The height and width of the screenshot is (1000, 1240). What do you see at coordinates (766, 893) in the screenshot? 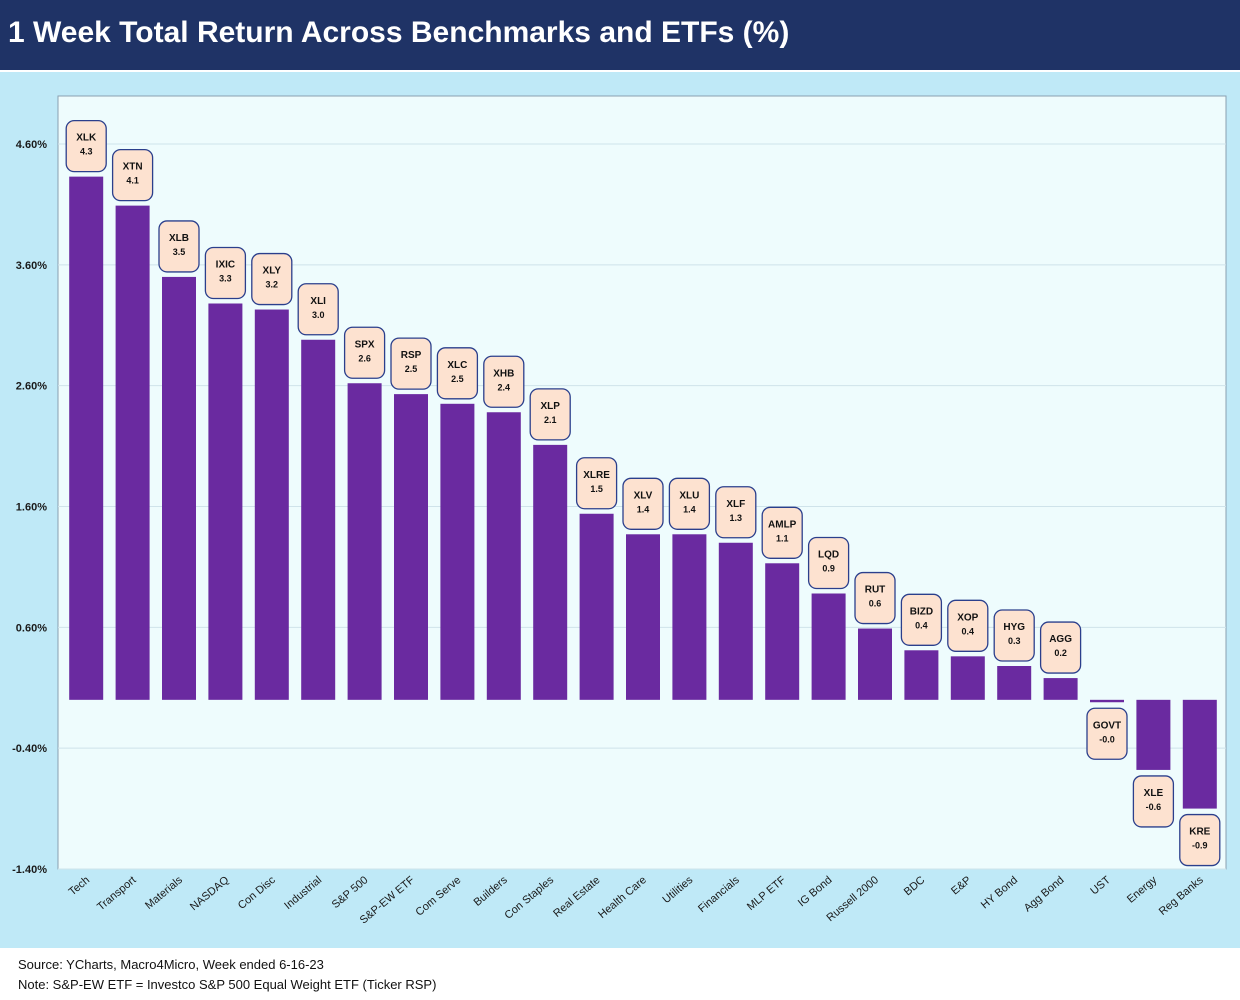
I see `x-tick-label: MLP ETF` at bounding box center [766, 893].